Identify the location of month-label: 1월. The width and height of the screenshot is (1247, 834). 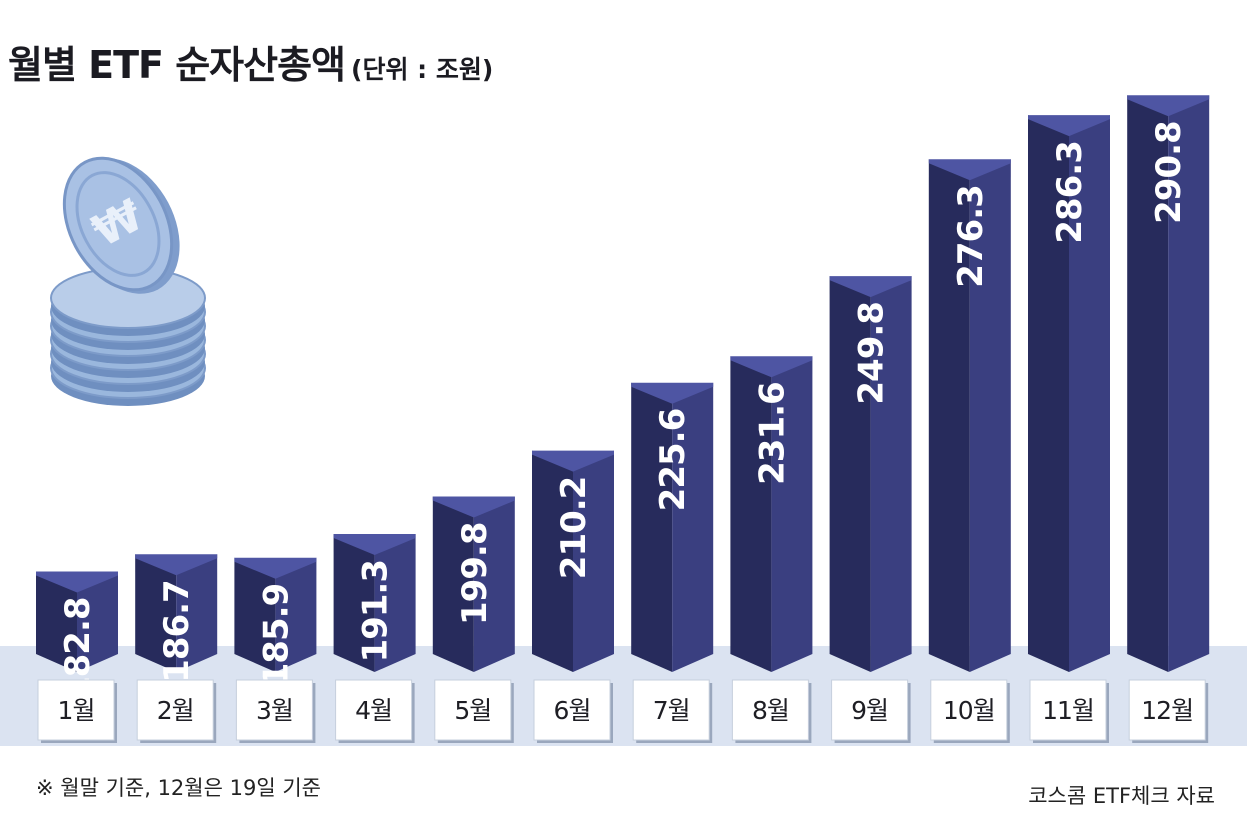
(76, 710).